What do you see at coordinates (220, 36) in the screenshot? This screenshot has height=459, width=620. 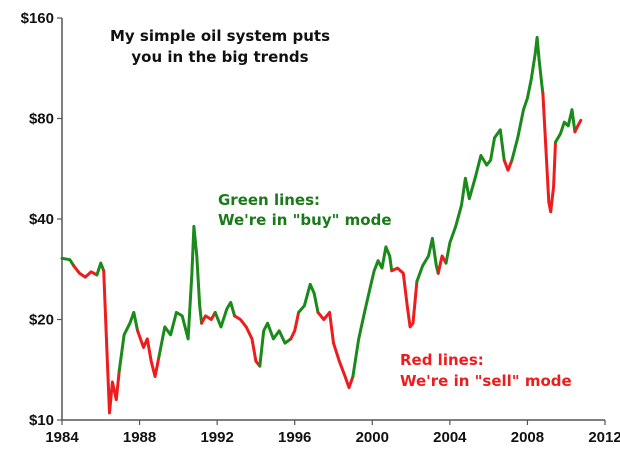 I see `headline-line-1: My simple oil system puts` at bounding box center [220, 36].